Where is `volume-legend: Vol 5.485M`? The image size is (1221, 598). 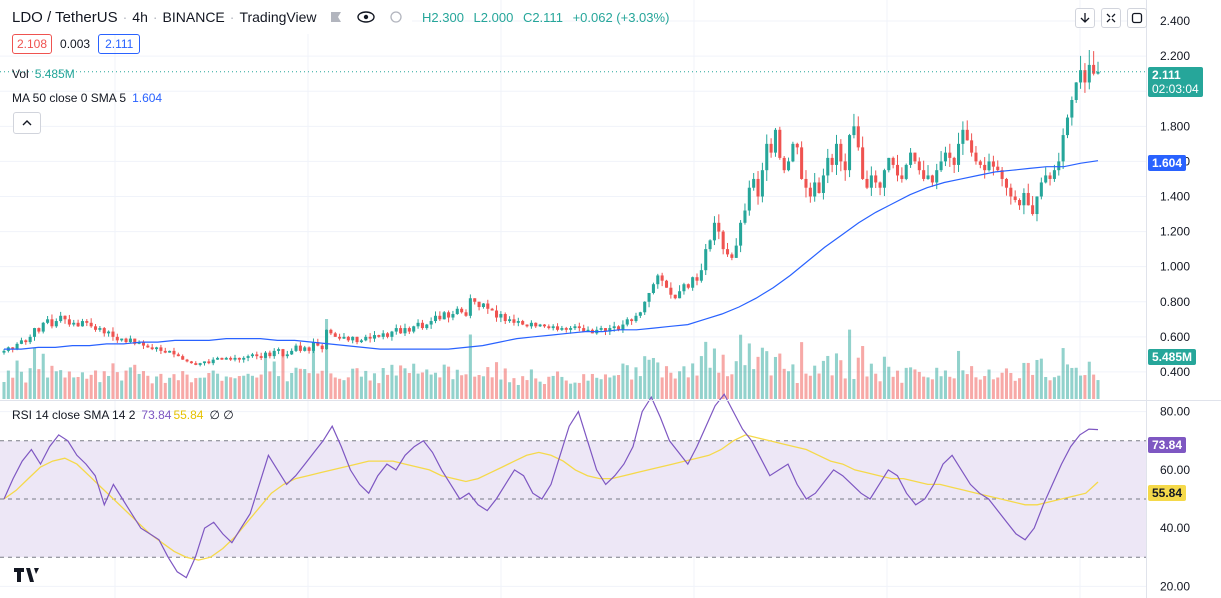
volume-legend: Vol 5.485M is located at coordinates (43, 74).